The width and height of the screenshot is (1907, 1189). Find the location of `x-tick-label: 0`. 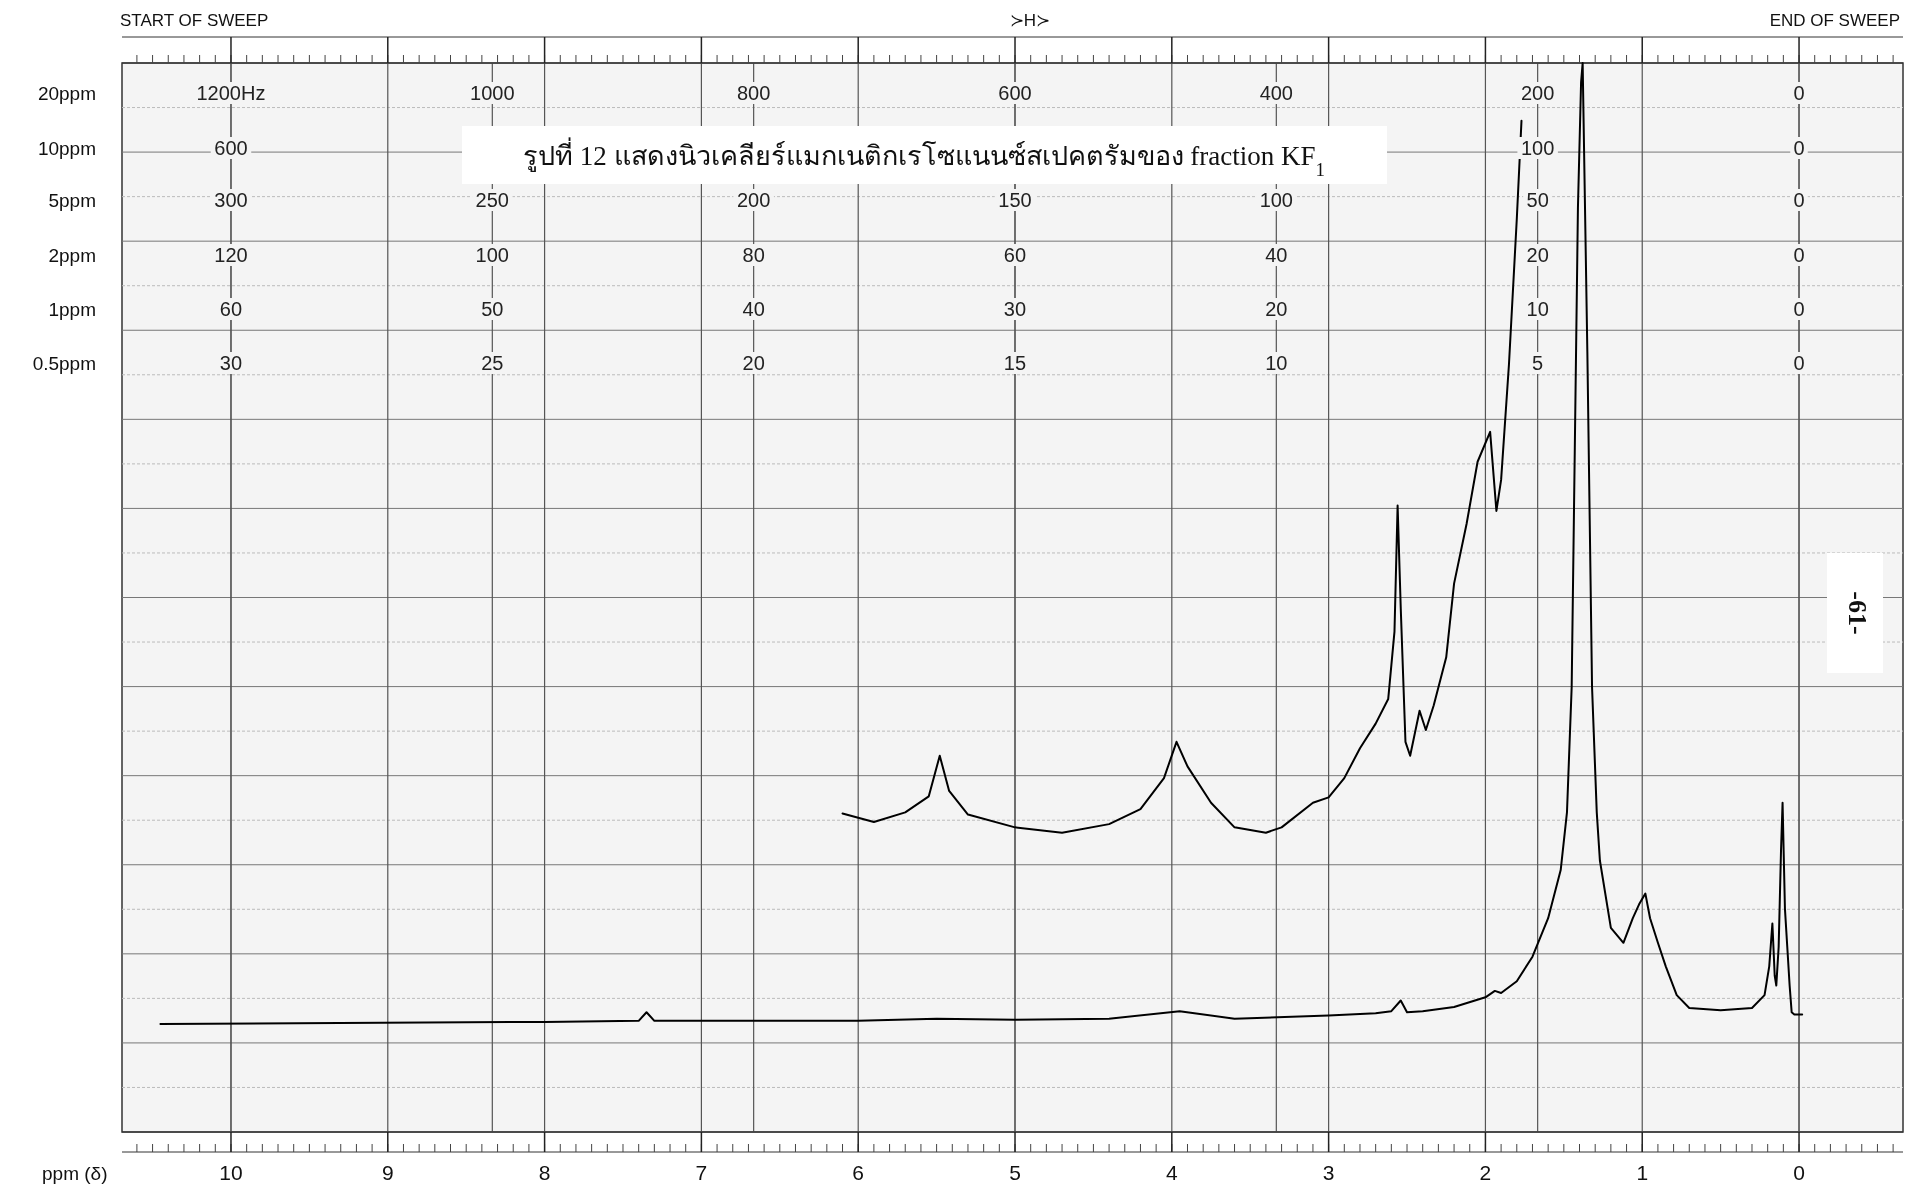

x-tick-label: 0 is located at coordinates (1799, 1172).